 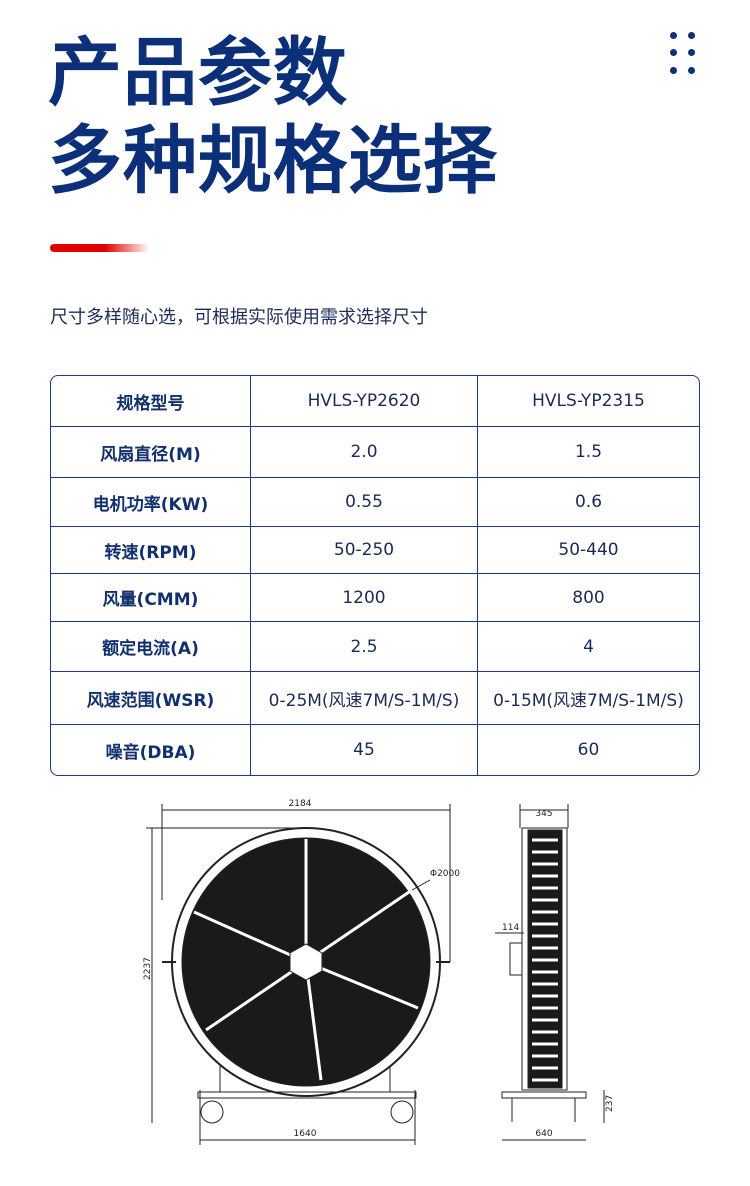 I want to click on dim-front-width: 2184, so click(x=300, y=804).